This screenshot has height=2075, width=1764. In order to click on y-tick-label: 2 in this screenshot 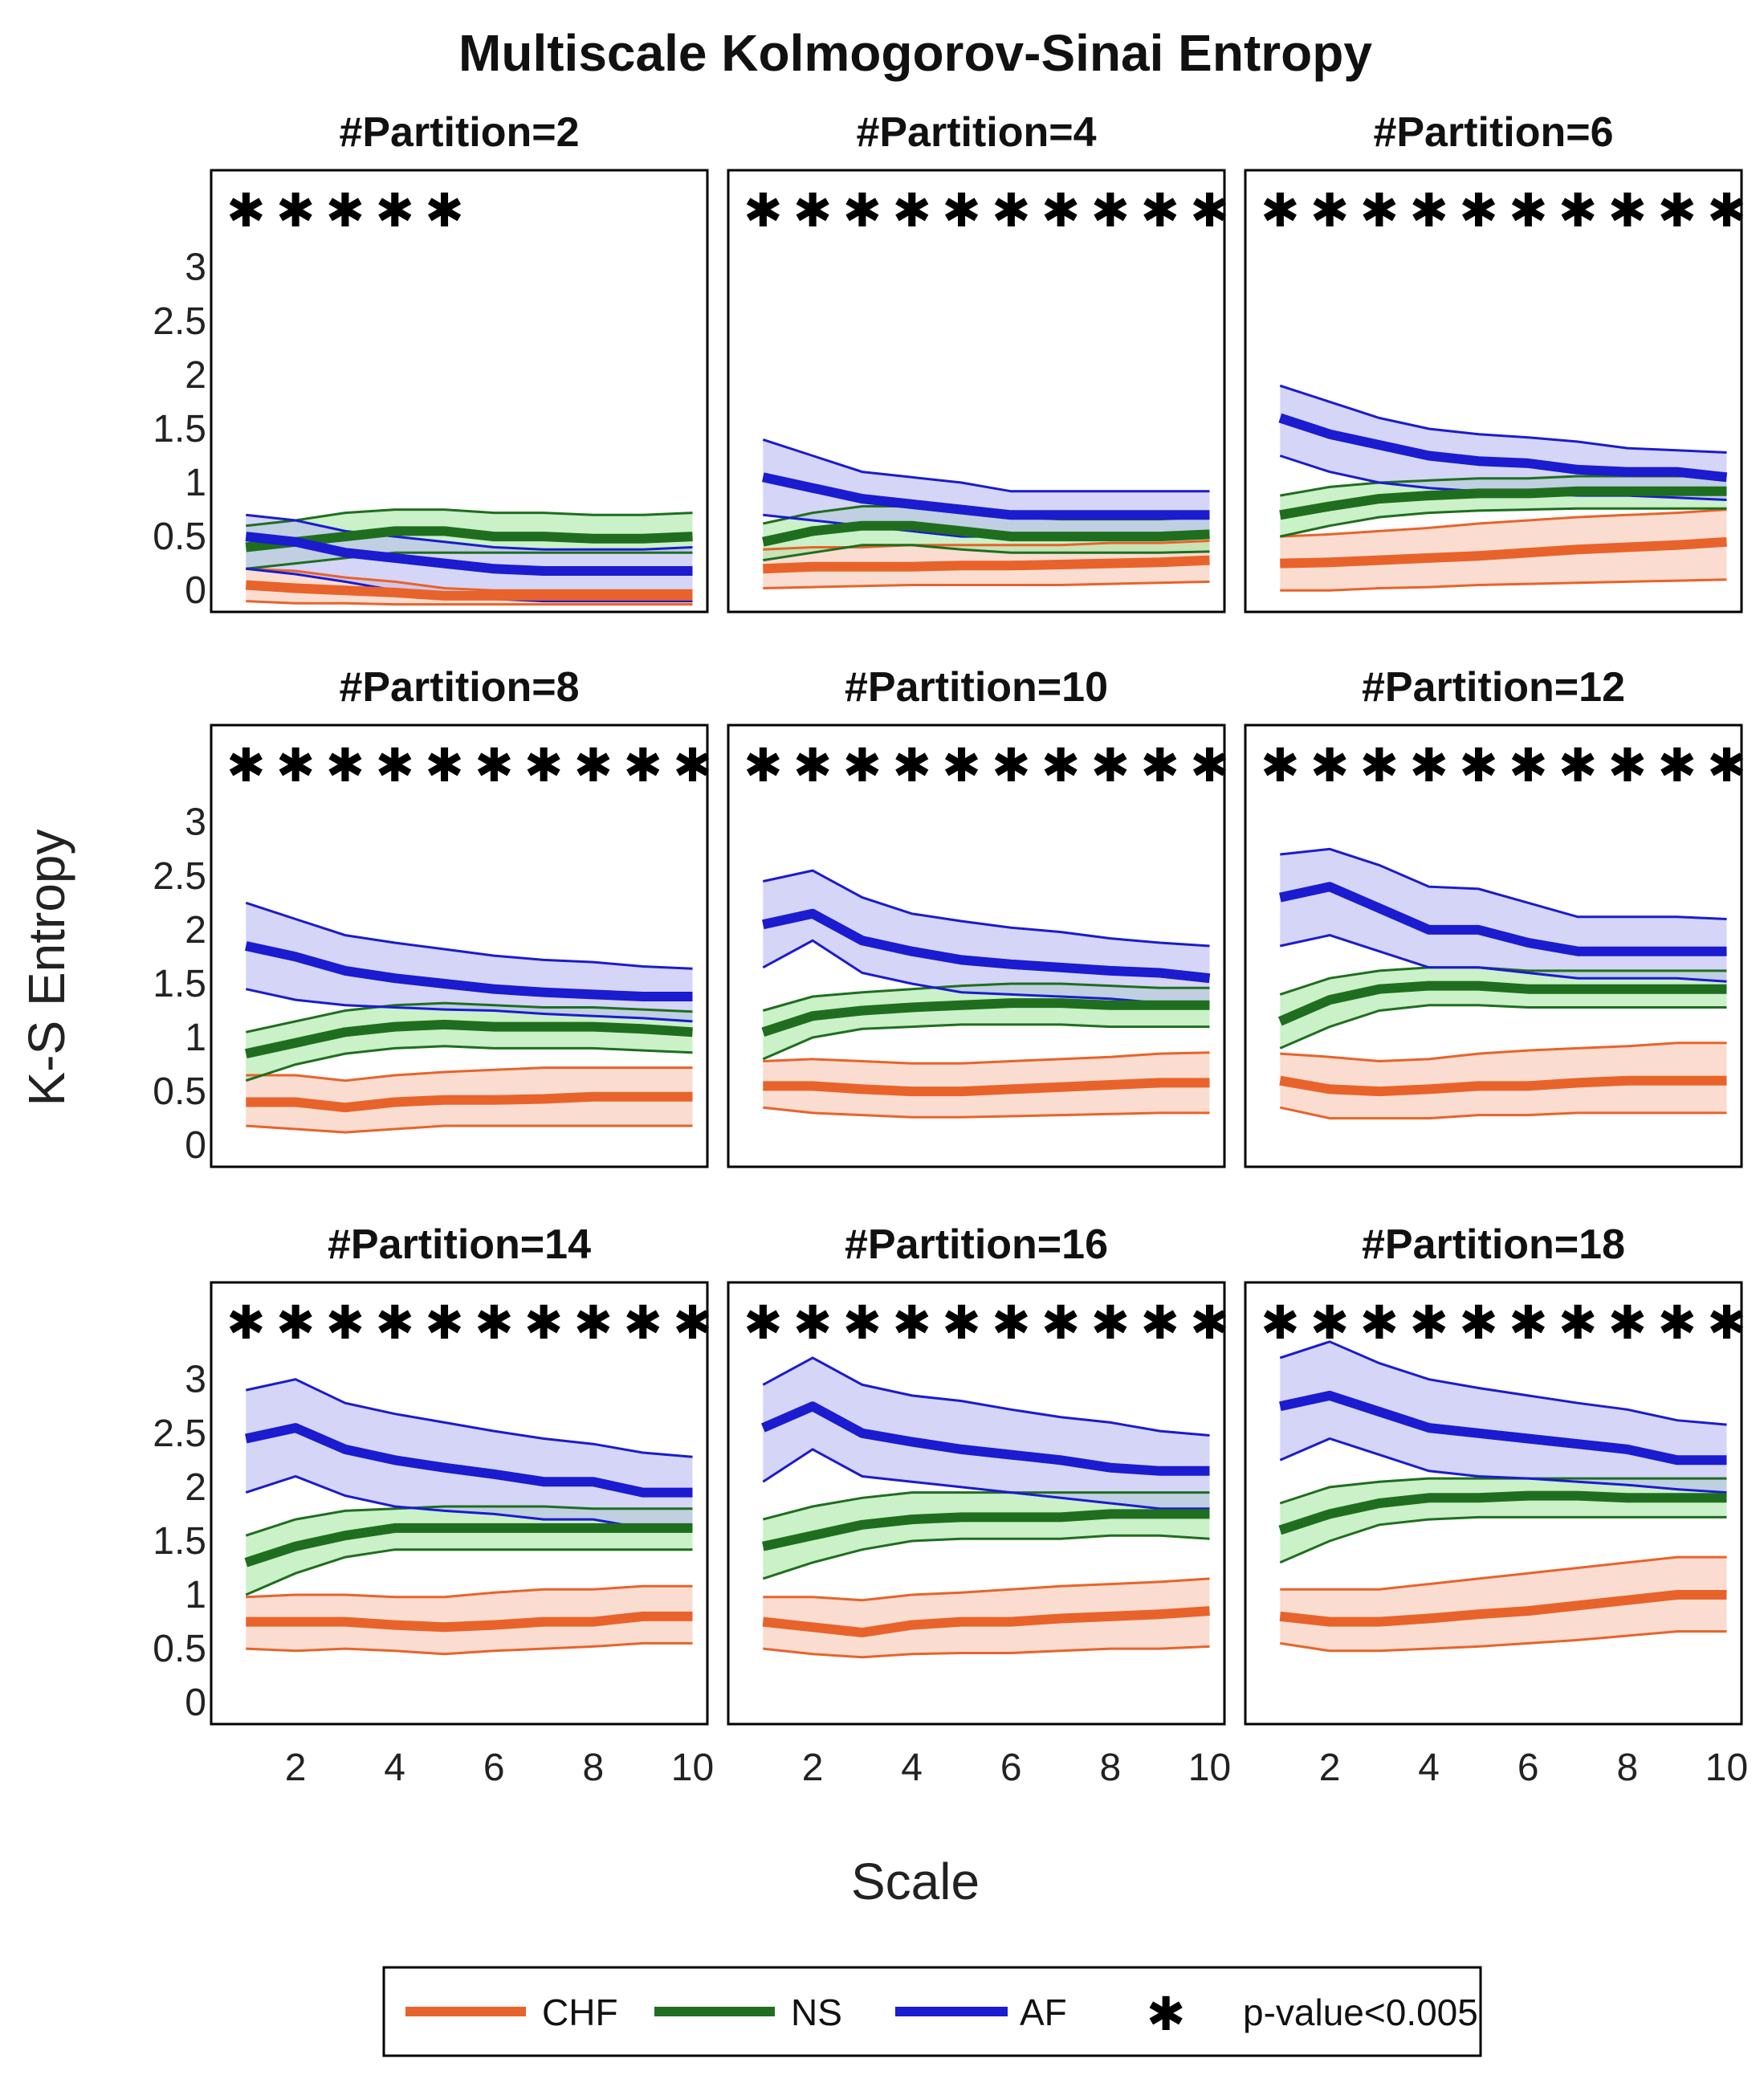, I will do `click(195, 375)`.